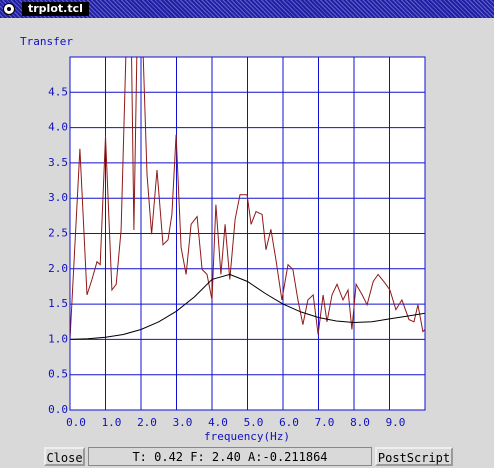 The image size is (494, 468). I want to click on y-tick-label: 0.5, so click(58, 374).